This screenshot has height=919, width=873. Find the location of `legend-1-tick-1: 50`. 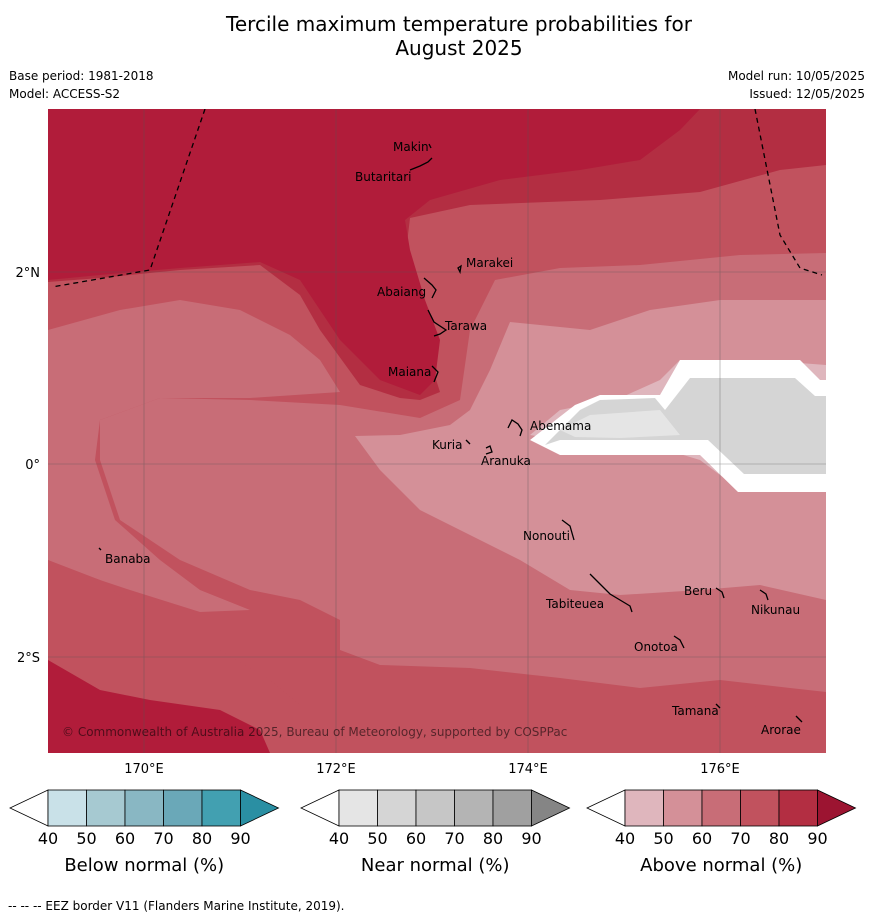

legend-1-tick-1: 50 is located at coordinates (377, 838).